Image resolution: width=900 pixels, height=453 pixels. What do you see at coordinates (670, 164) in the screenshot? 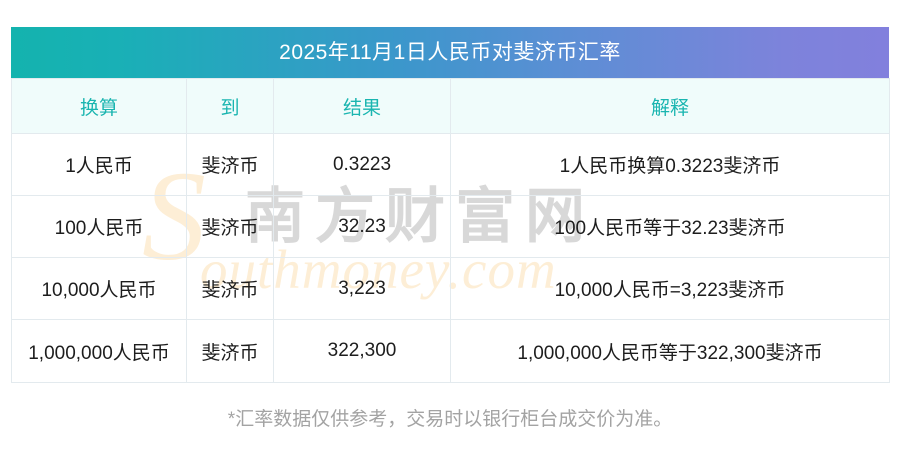
I see `cell-explanation: 1人民币换算0.3223斐济币` at bounding box center [670, 164].